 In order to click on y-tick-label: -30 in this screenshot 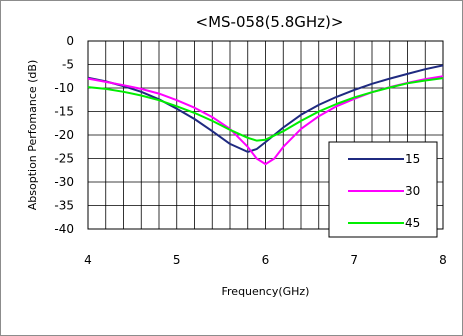, I will do `click(64, 182)`.